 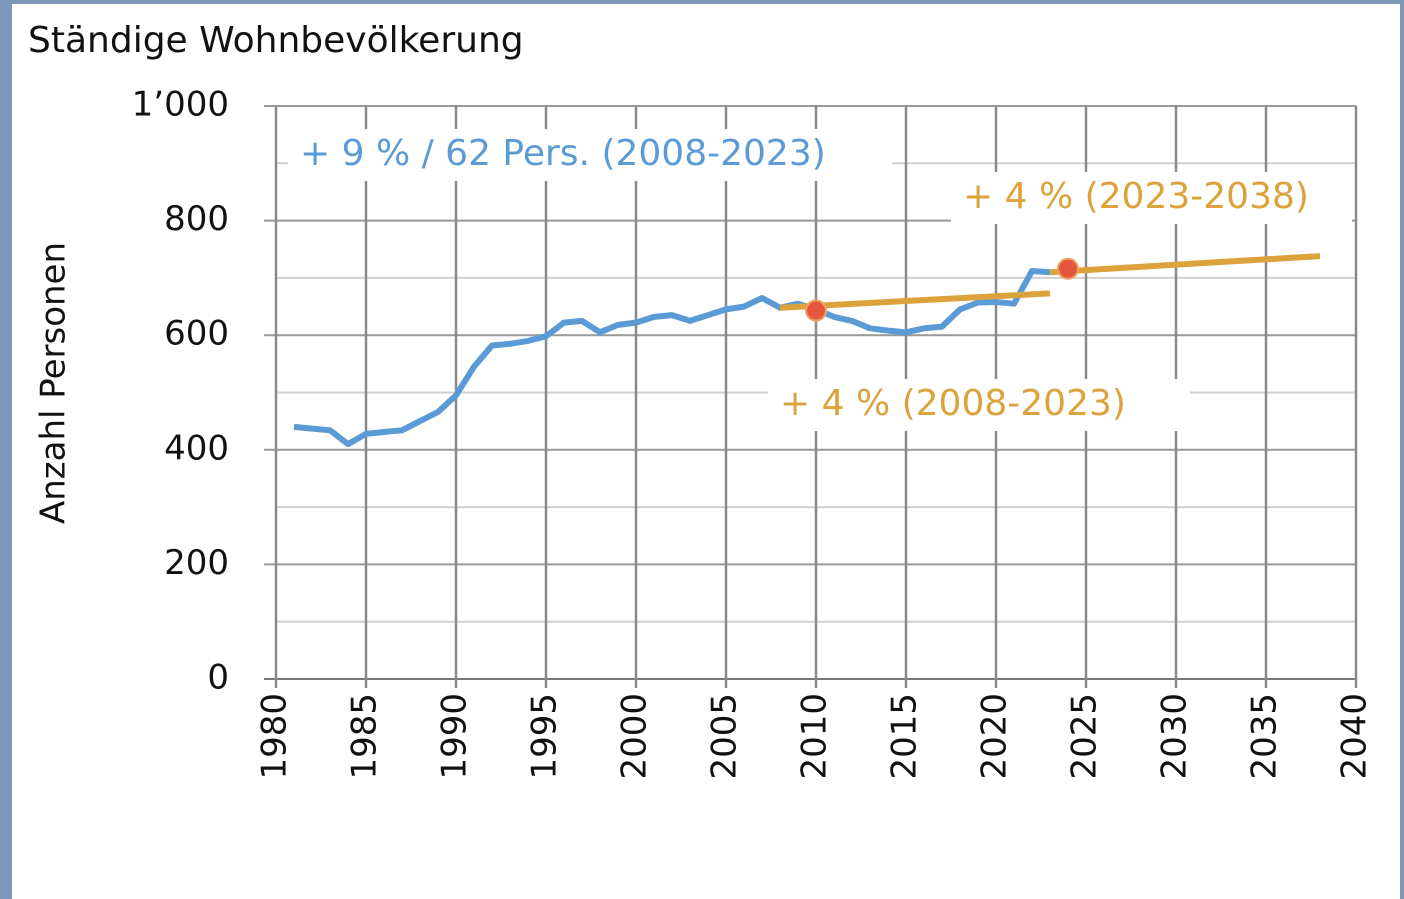 I want to click on x-tick-label: 2030, so click(x=1175, y=736).